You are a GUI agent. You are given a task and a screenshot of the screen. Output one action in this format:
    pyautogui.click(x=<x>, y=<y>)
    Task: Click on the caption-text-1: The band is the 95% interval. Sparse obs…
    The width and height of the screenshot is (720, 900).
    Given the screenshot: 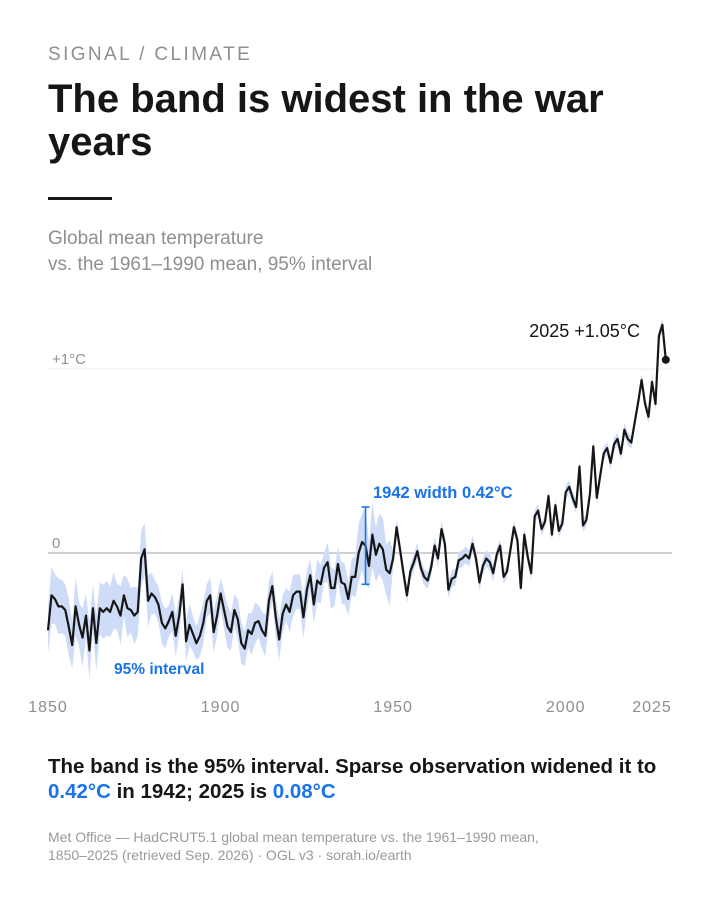 What is the action you would take?
    pyautogui.click(x=352, y=766)
    